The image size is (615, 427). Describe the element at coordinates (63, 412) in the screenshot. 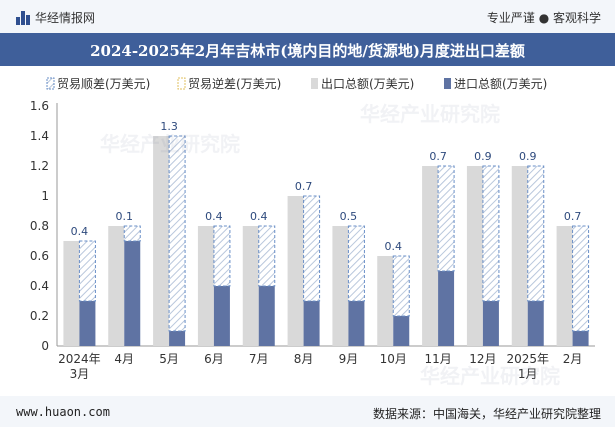

I see `website-link: www.huaon.com` at that location.